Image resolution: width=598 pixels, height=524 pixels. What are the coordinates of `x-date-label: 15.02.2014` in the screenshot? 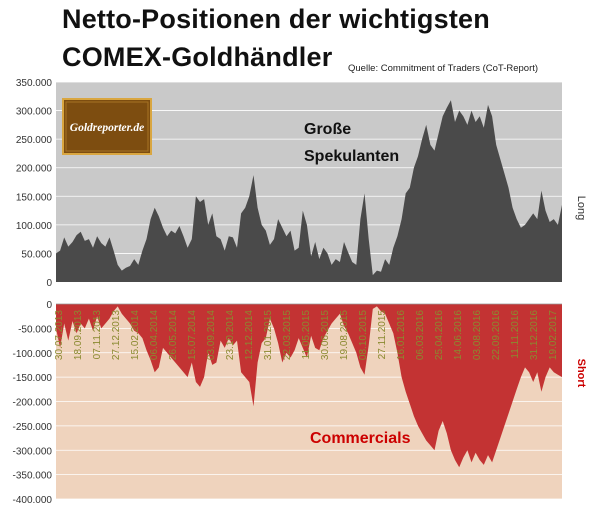 It's located at (135, 335).